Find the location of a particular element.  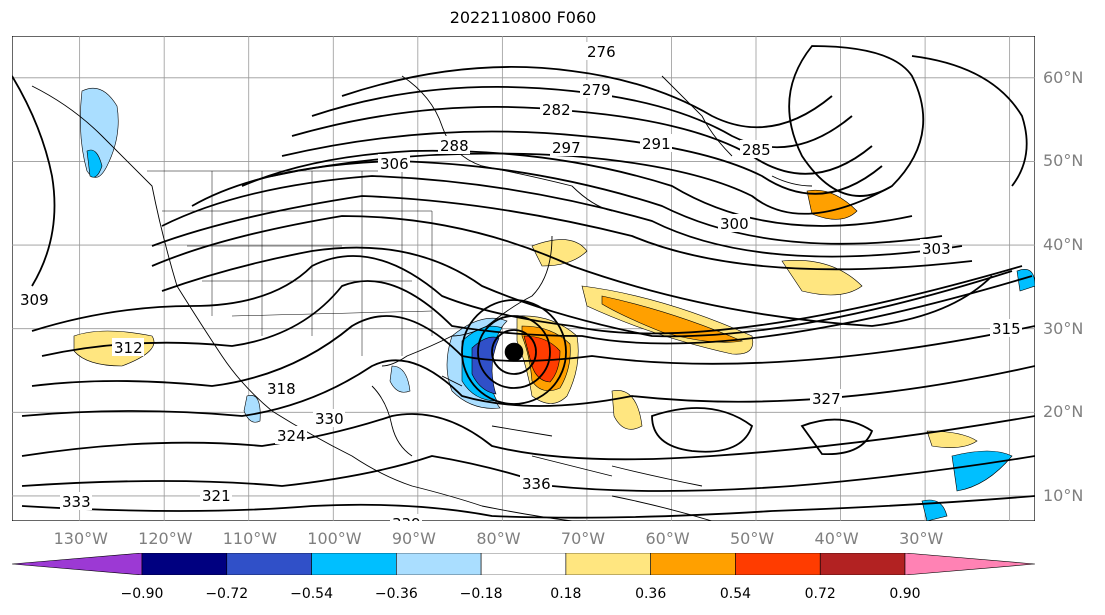

contour-label: 312 is located at coordinates (128, 348).